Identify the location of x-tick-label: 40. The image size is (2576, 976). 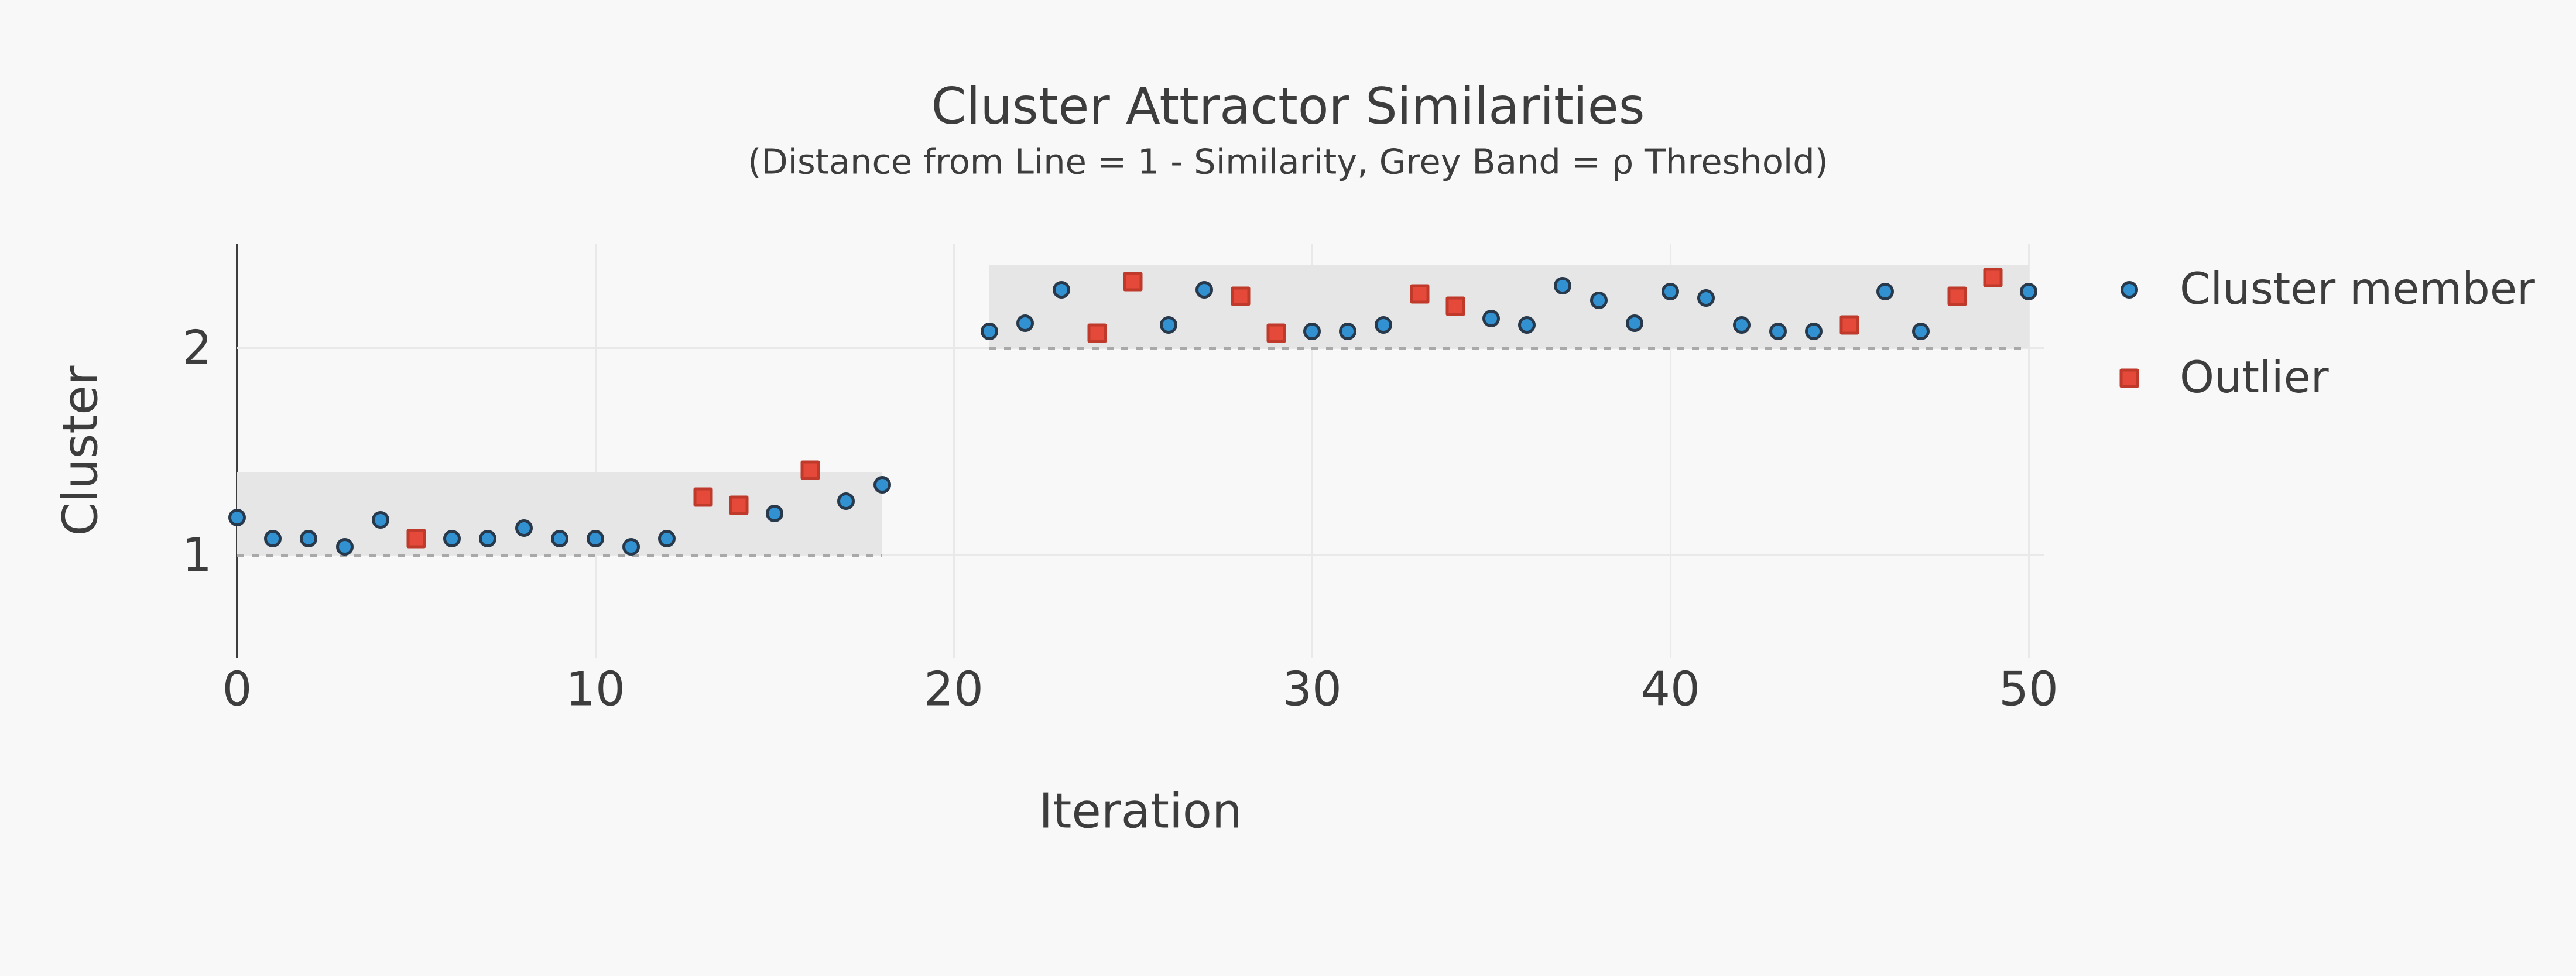
(1670, 689).